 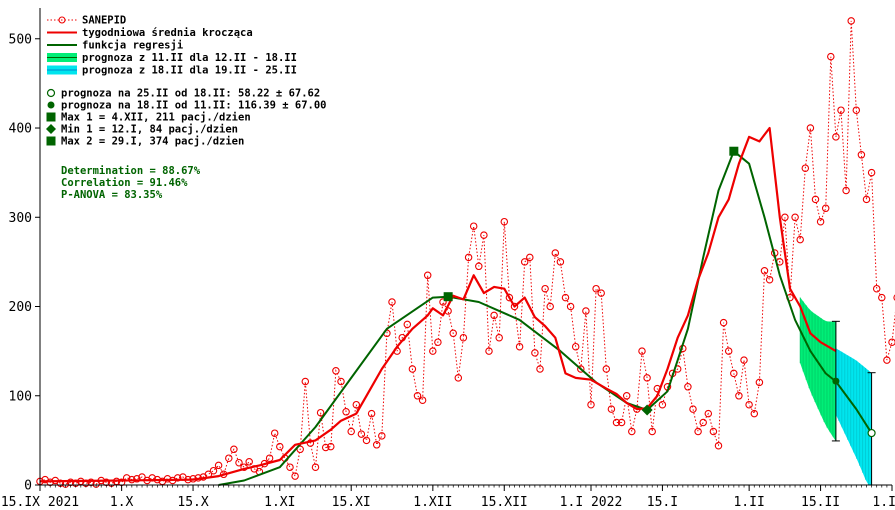 What do you see at coordinates (28, 486) in the screenshot?
I see `y-tick-label: 0` at bounding box center [28, 486].